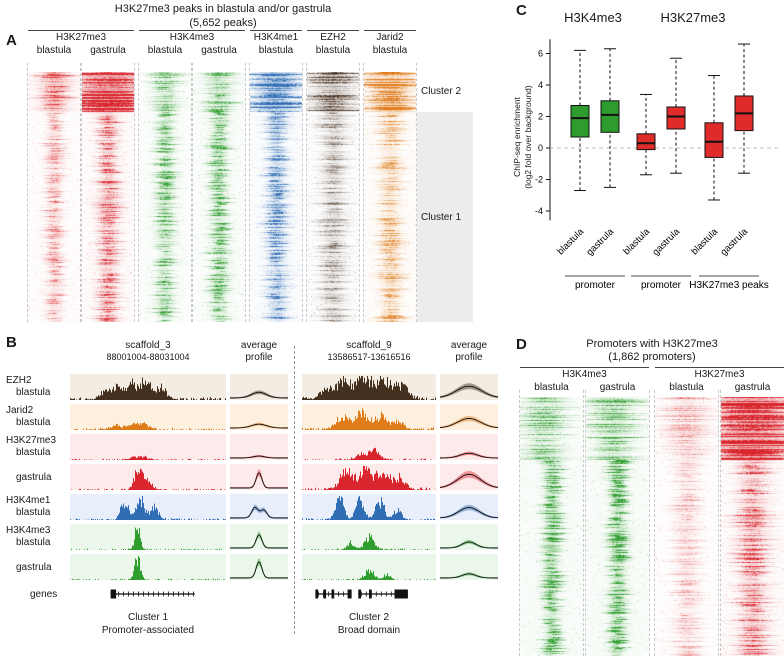 The height and width of the screenshot is (660, 784). What do you see at coordinates (11, 342) in the screenshot?
I see `panel-b-label: B` at bounding box center [11, 342].